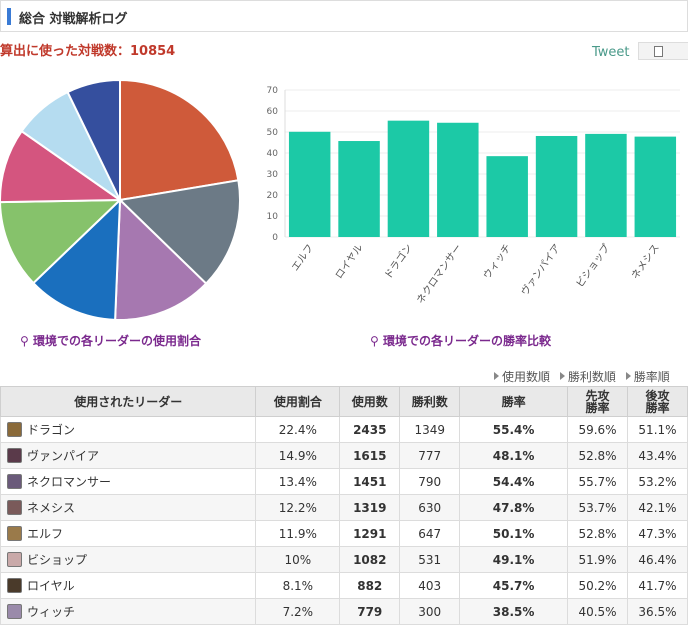 Image resolution: width=688 pixels, height=625 pixels. Describe the element at coordinates (514, 429) in the screenshot. I see `rate-cell: 55.4%` at that location.